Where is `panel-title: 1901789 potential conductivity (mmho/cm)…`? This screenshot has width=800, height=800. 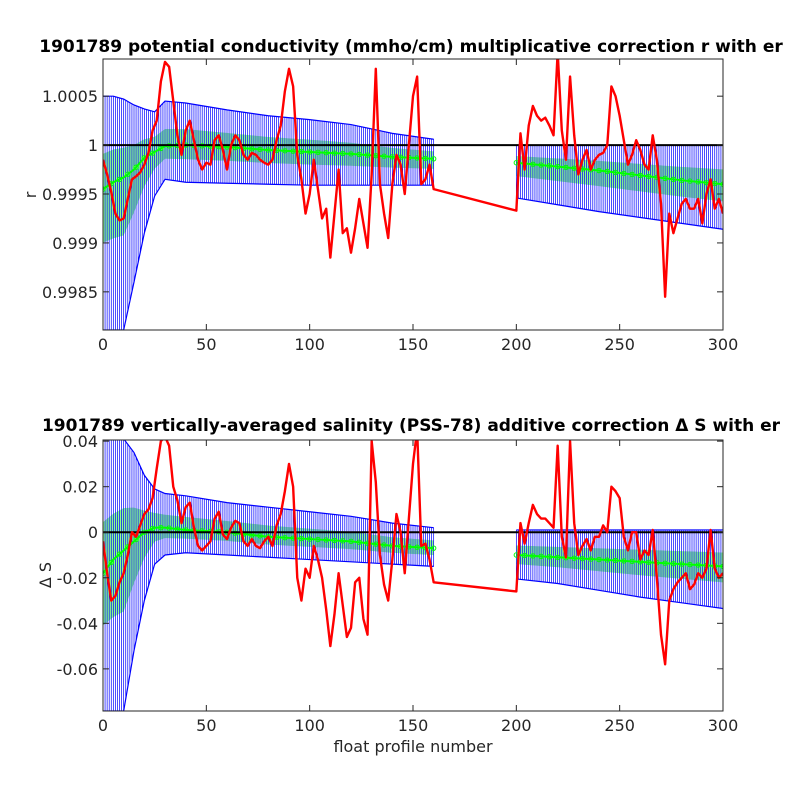
panel-title: 1901789 potential conductivity (mmho/cm)… is located at coordinates (411, 47).